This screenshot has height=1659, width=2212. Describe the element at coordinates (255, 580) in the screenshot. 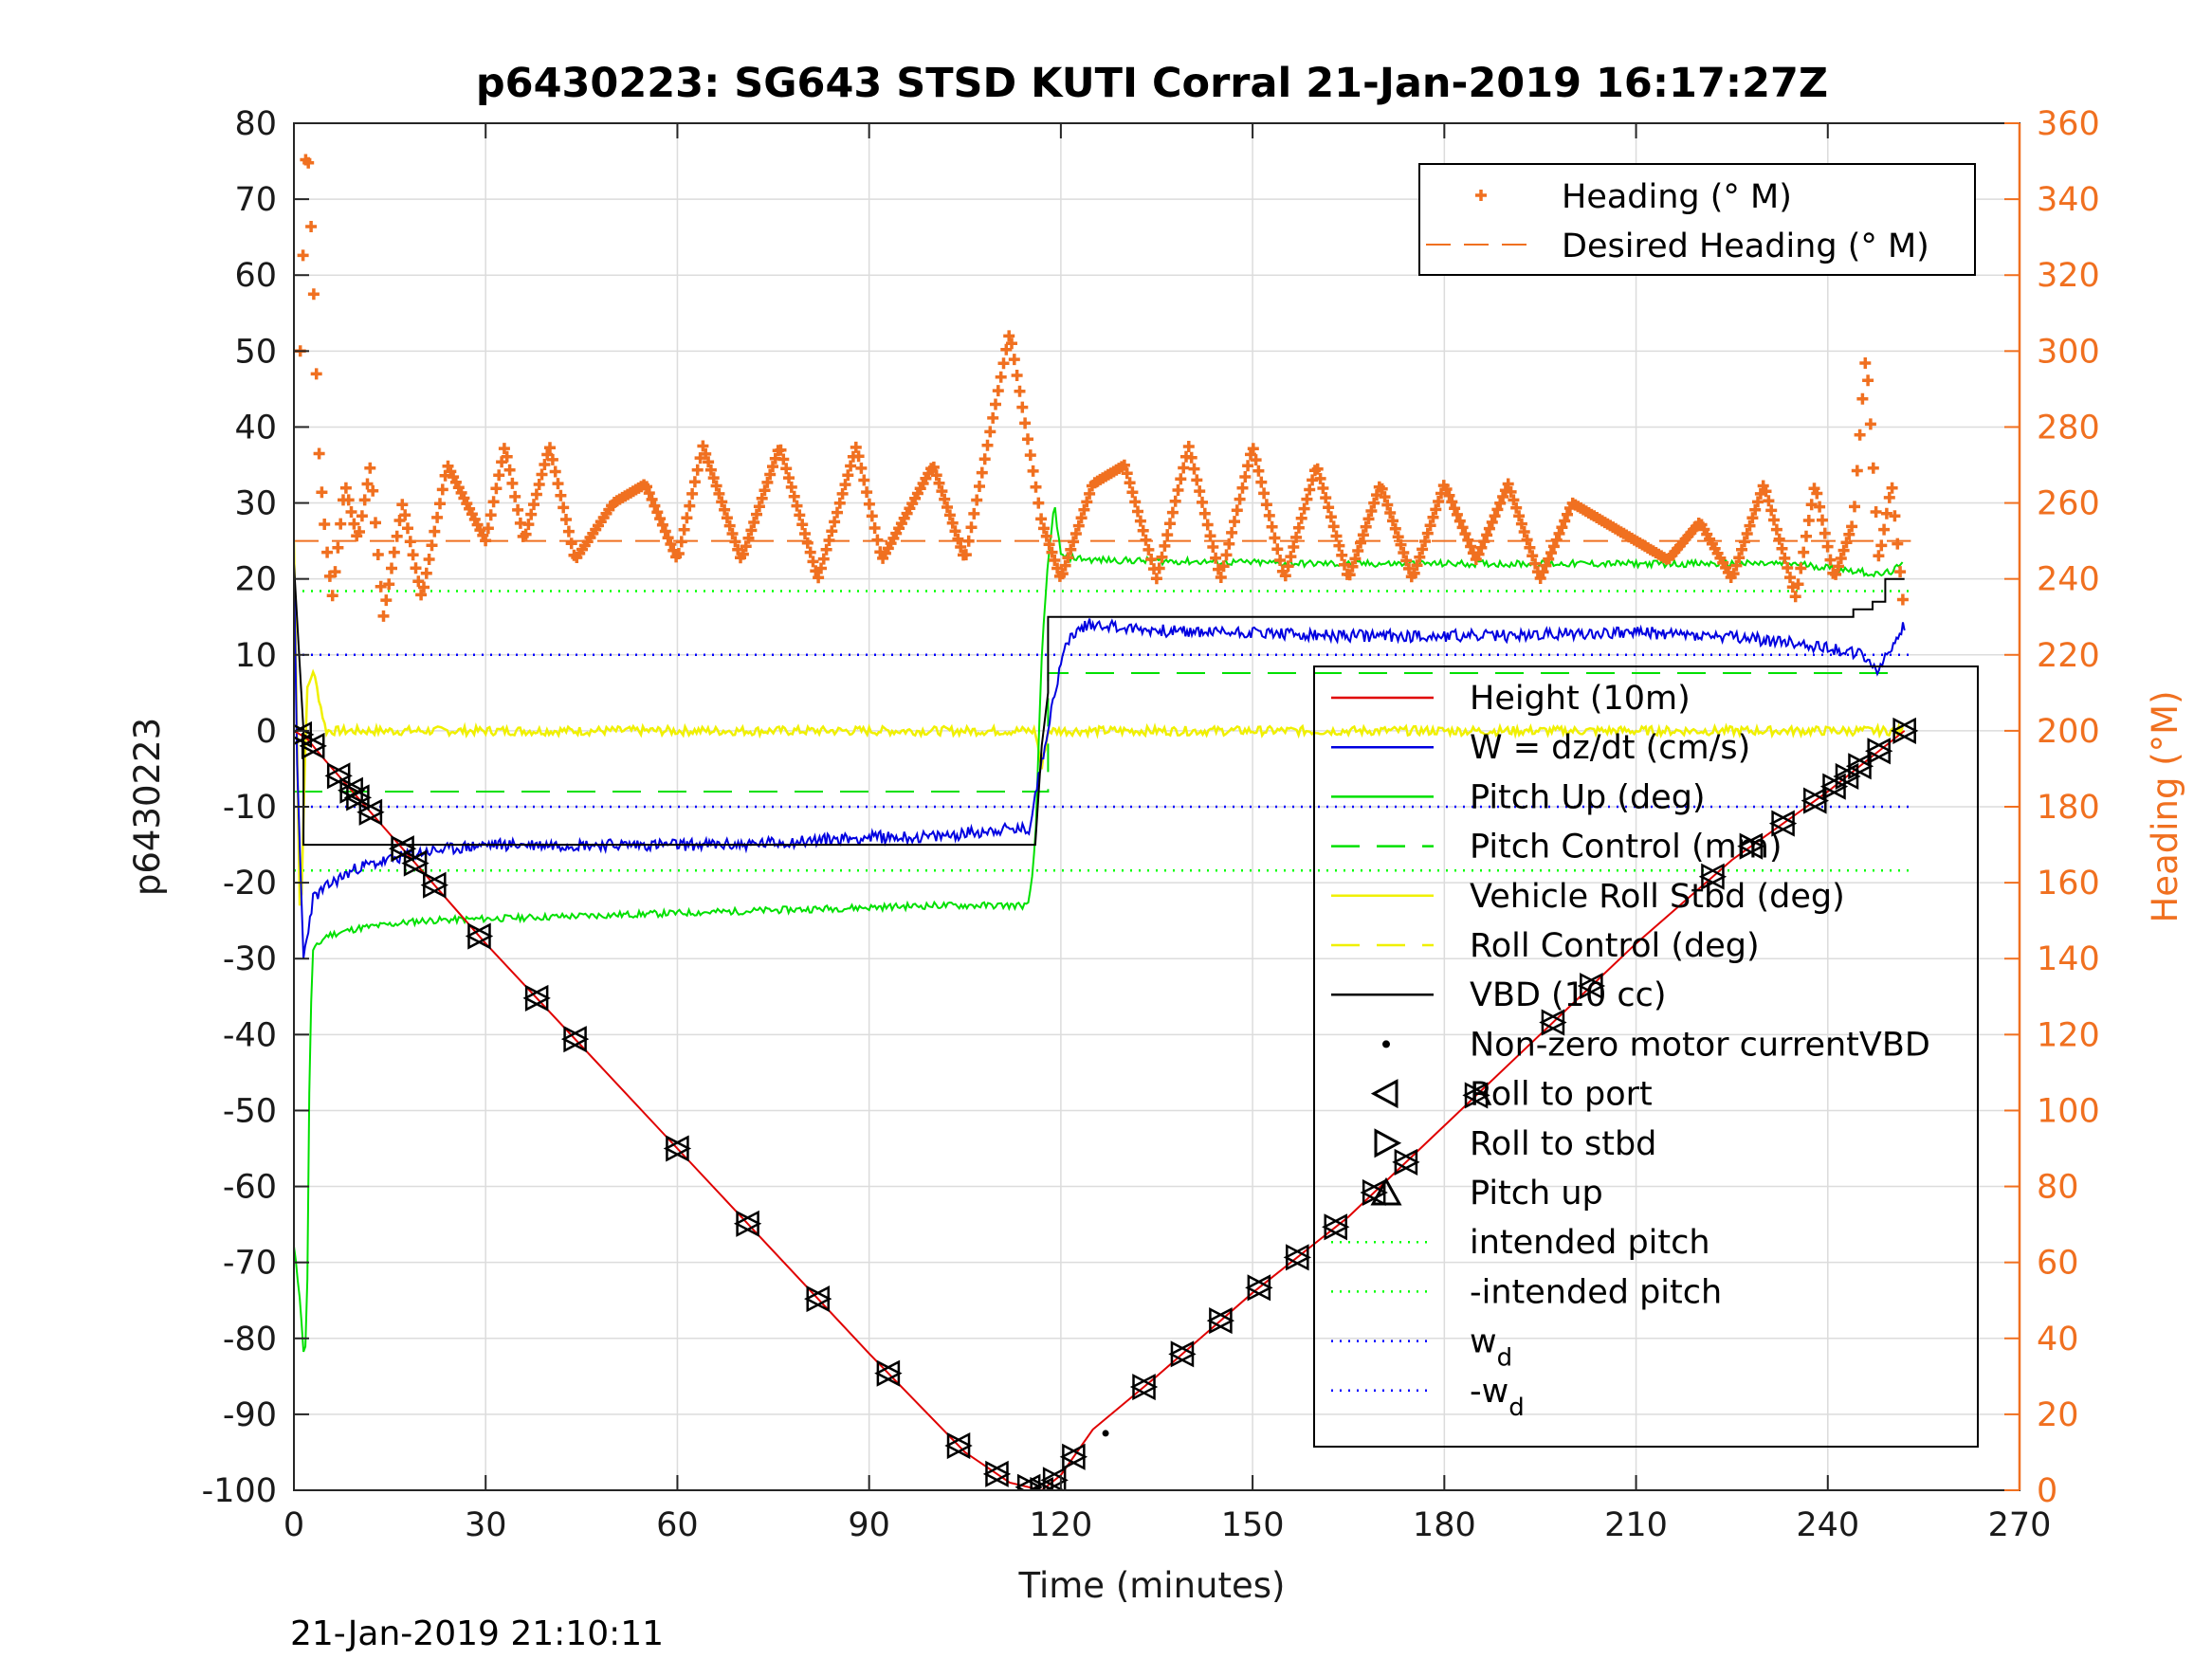

I see `y-tick-label: 20` at that location.